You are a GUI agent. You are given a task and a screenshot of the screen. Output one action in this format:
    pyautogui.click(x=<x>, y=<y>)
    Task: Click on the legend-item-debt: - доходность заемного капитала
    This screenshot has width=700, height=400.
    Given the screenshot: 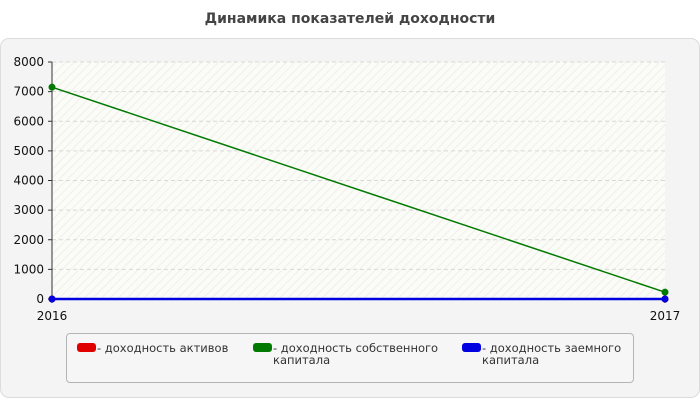 What is the action you would take?
    pyautogui.click(x=541, y=354)
    